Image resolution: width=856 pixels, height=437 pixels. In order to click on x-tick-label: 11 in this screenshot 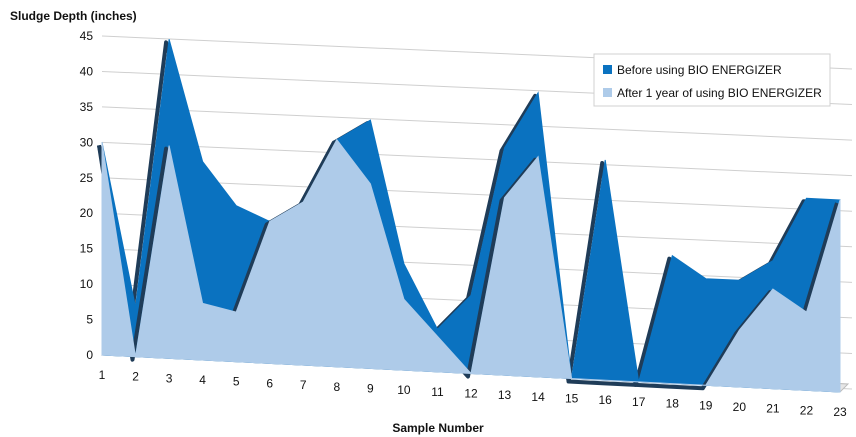, I will do `click(437, 392)`.